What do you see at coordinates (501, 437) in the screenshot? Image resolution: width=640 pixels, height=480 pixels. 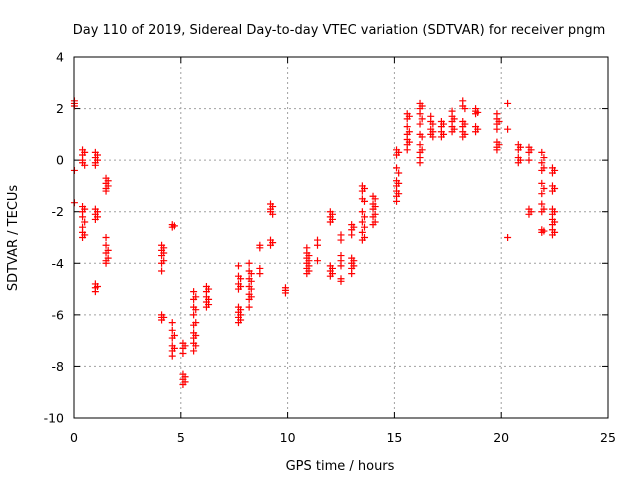 I see `x-tick-label: 20` at bounding box center [501, 437].